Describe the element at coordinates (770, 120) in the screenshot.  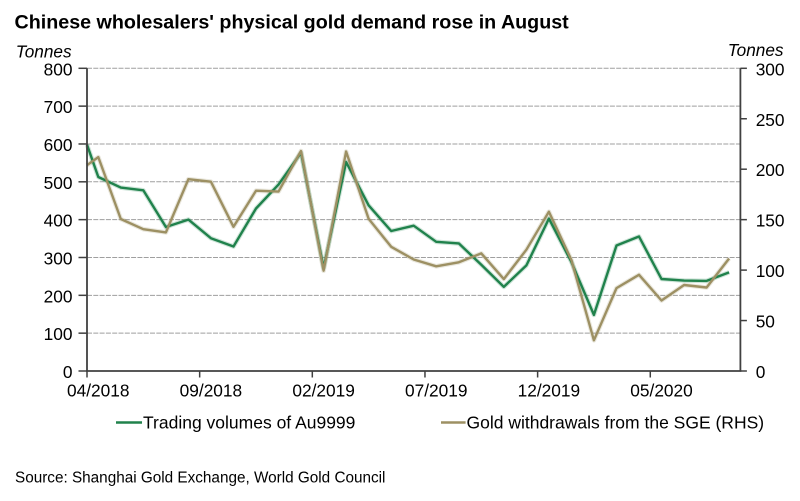
I see `svg-text: 250` at that location.